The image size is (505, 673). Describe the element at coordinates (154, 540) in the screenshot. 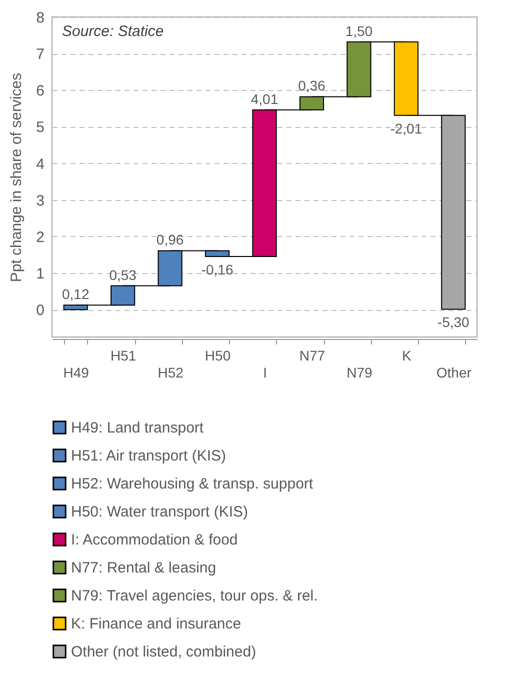

I see `legend-label: I: Accommodation & food` at that location.